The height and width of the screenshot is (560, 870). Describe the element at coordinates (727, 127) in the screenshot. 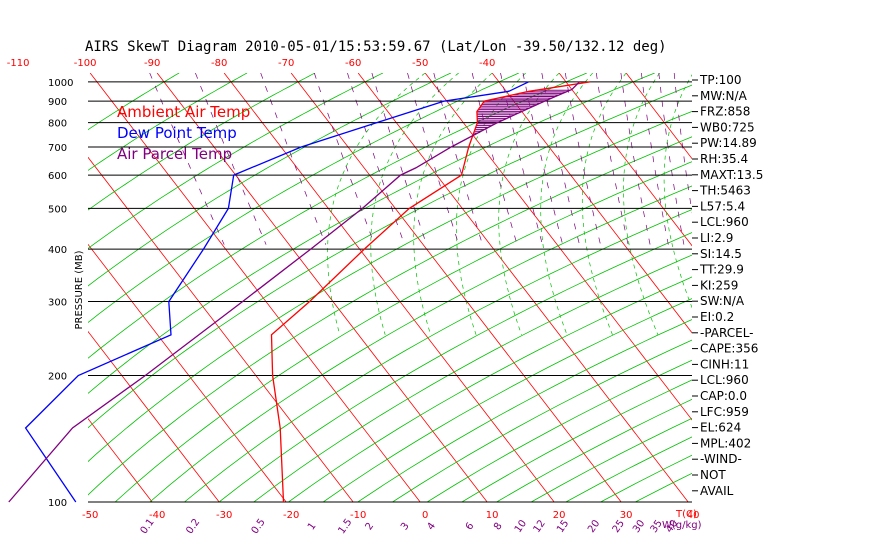

I see `stability-index-item: WB0:725` at that location.